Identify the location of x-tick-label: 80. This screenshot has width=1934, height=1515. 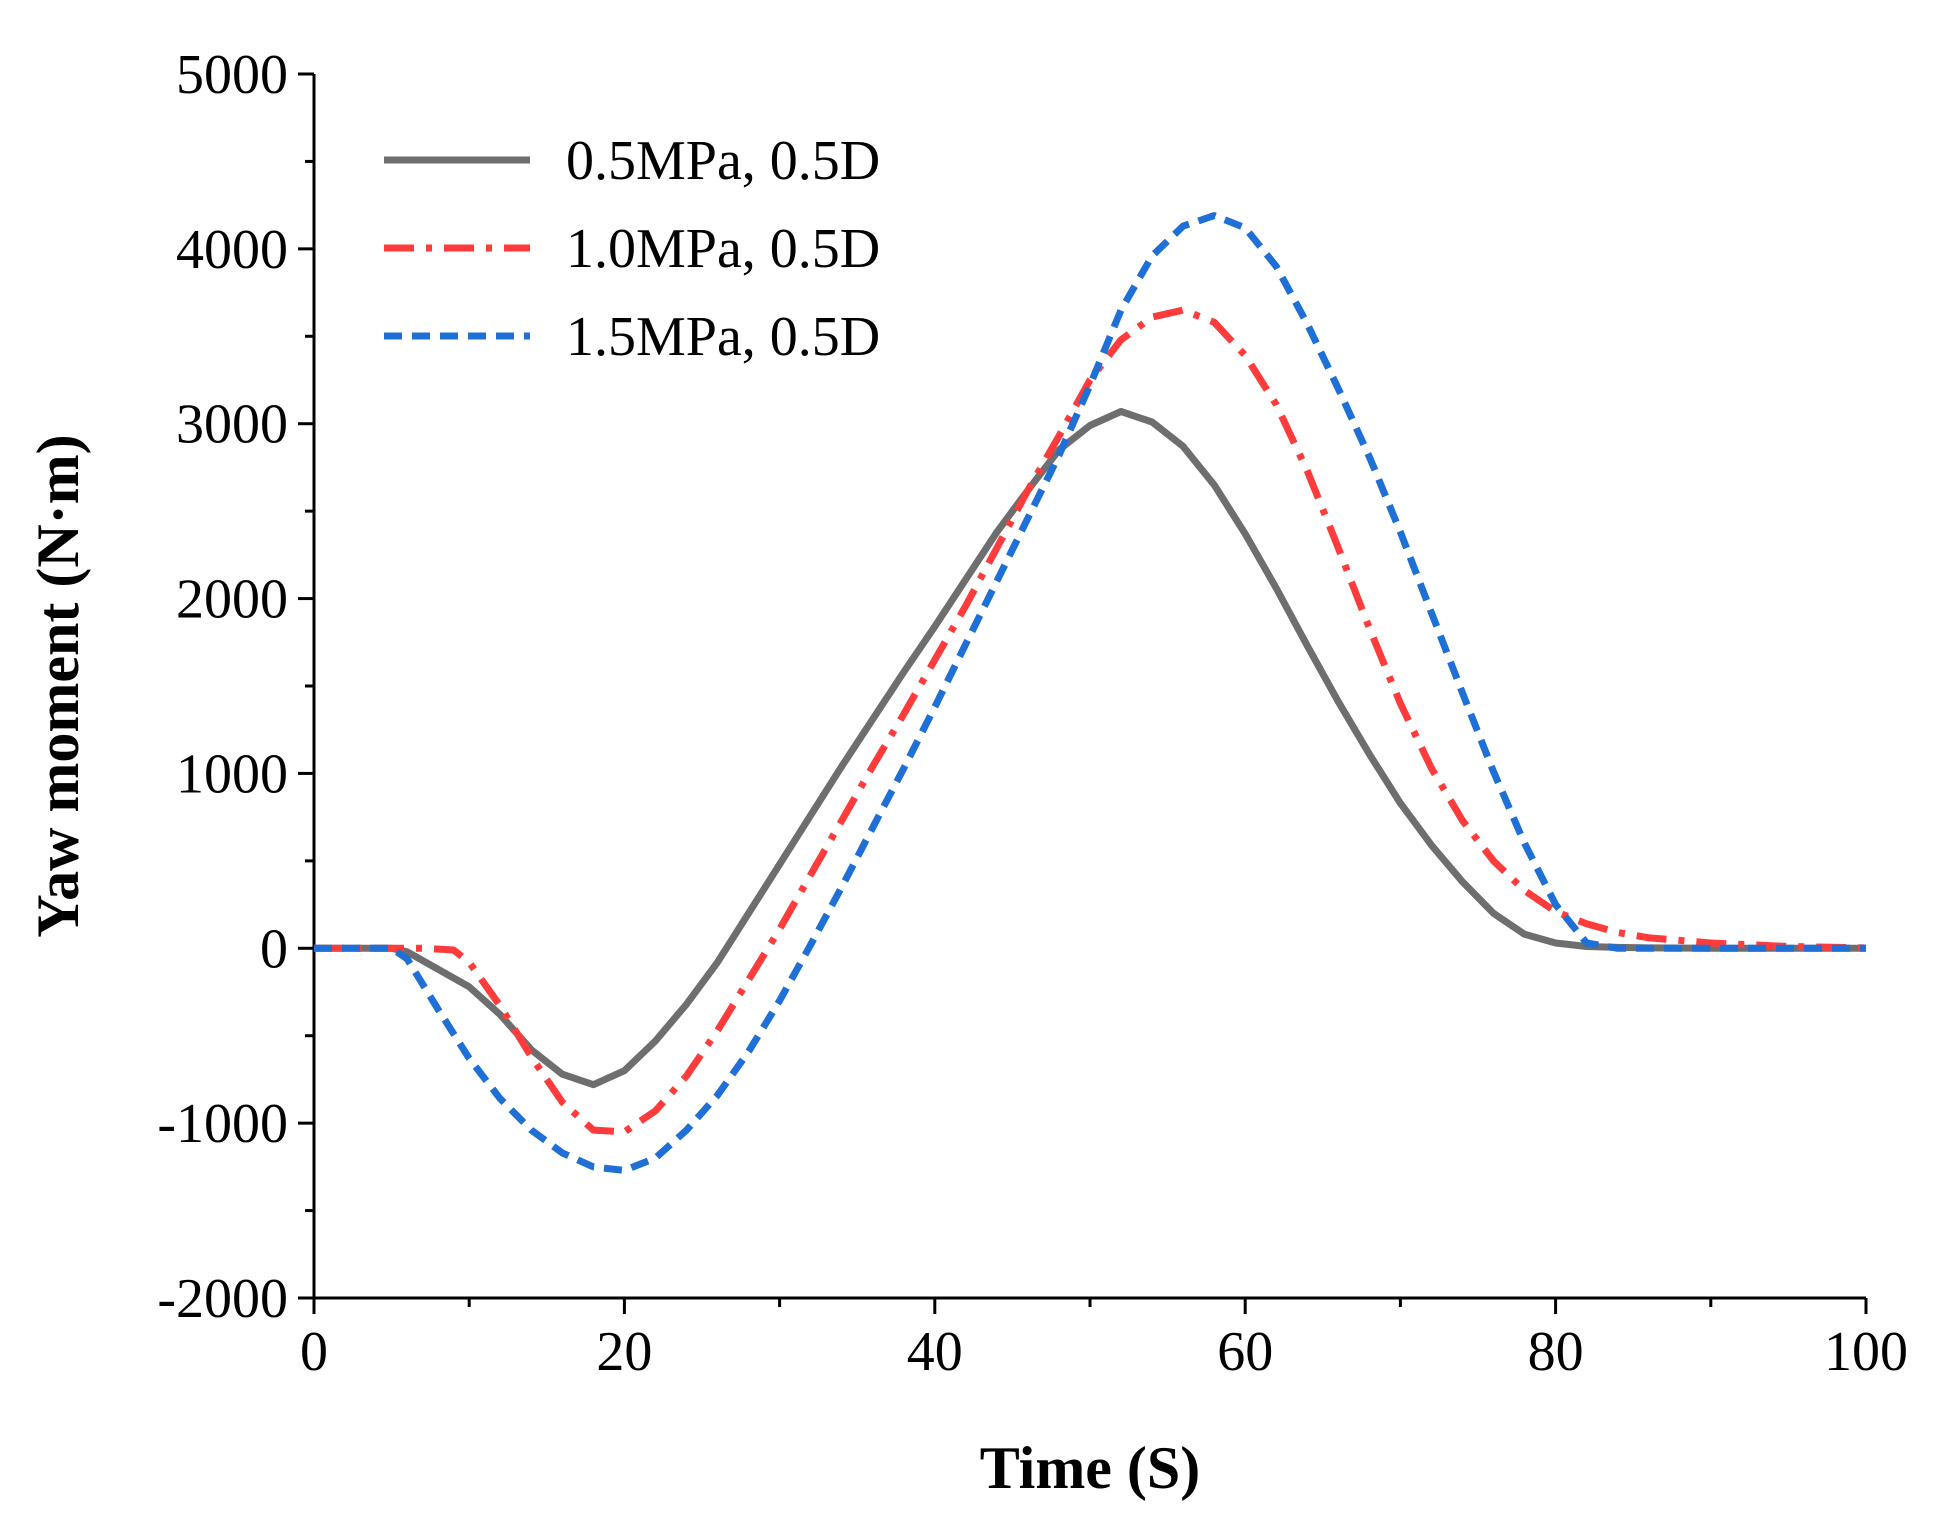
(1556, 1352).